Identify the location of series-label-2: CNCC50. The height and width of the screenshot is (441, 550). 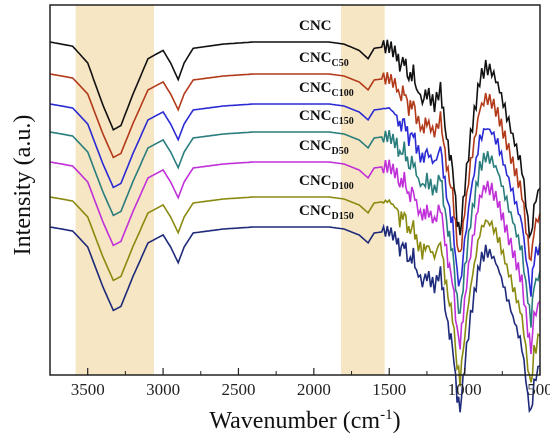
(324, 59).